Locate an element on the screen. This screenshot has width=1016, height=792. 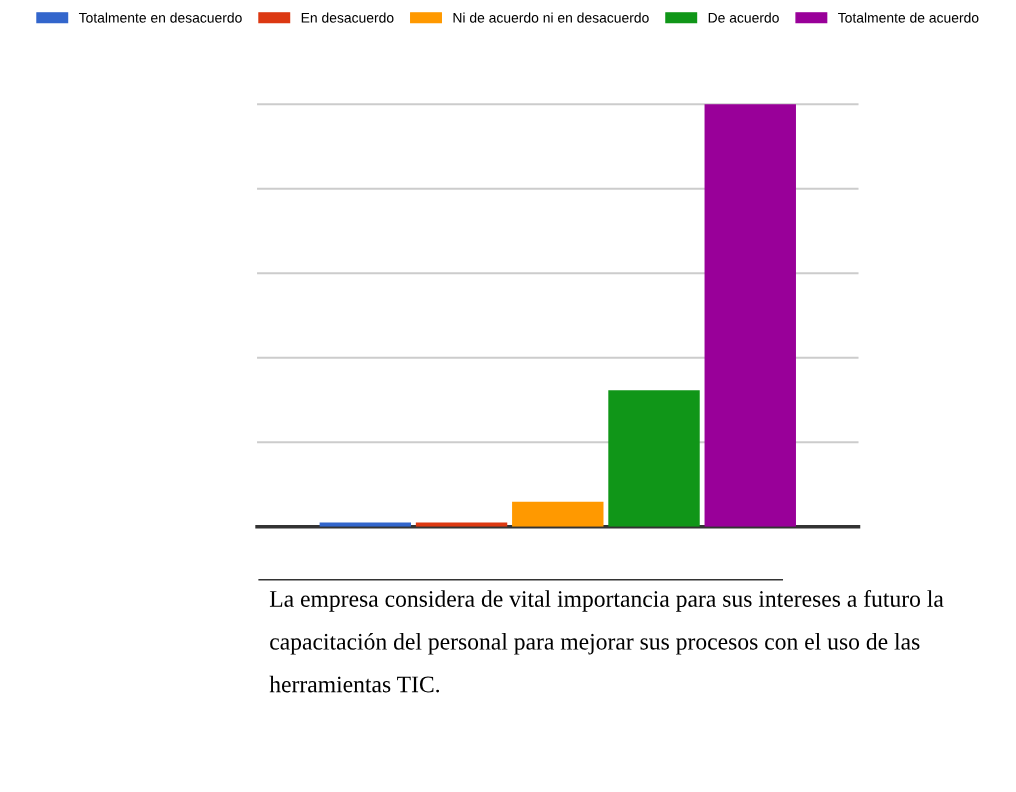
text: La empresa considera de vital importancia para sus intereses a futuro la capacitación del personal para mejorar sus procesos con el uso de las herramientas TIC. is located at coordinates (606, 641).